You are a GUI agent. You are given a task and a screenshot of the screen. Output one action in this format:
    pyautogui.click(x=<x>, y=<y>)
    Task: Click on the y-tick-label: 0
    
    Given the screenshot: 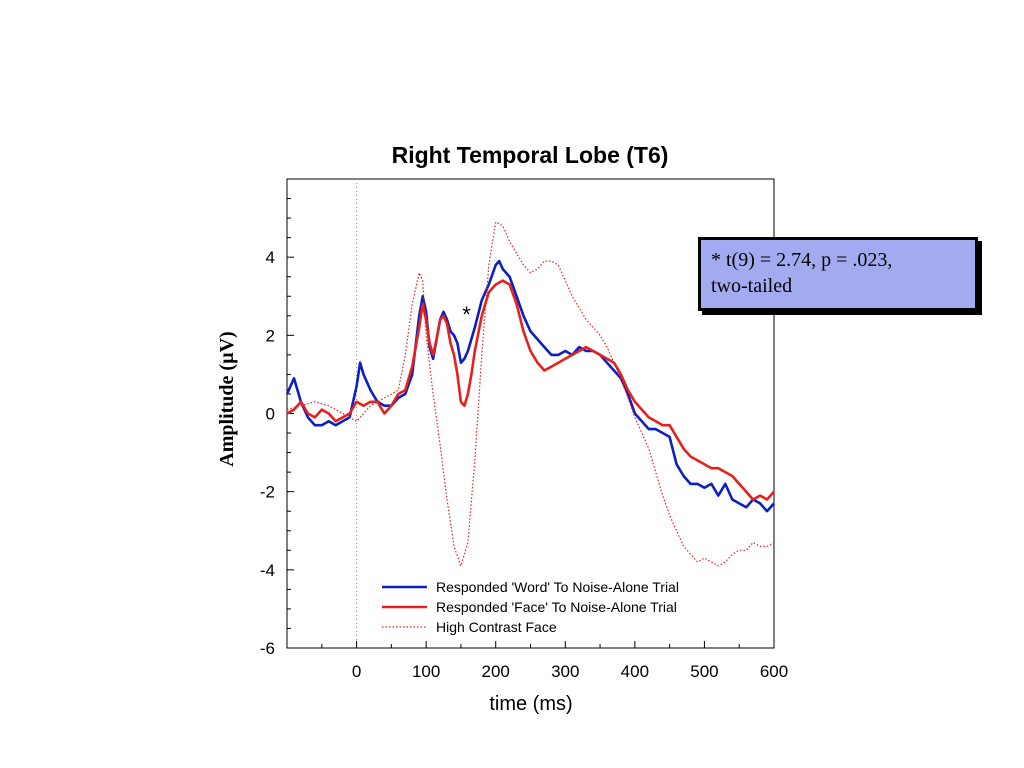 What is the action you would take?
    pyautogui.click(x=270, y=414)
    